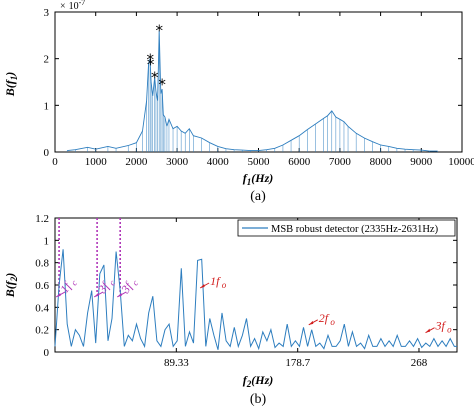 This screenshot has width=474, height=412. What do you see at coordinates (444, 327) in the screenshot?
I see `b-annotation-label: 3f o` at bounding box center [444, 327].